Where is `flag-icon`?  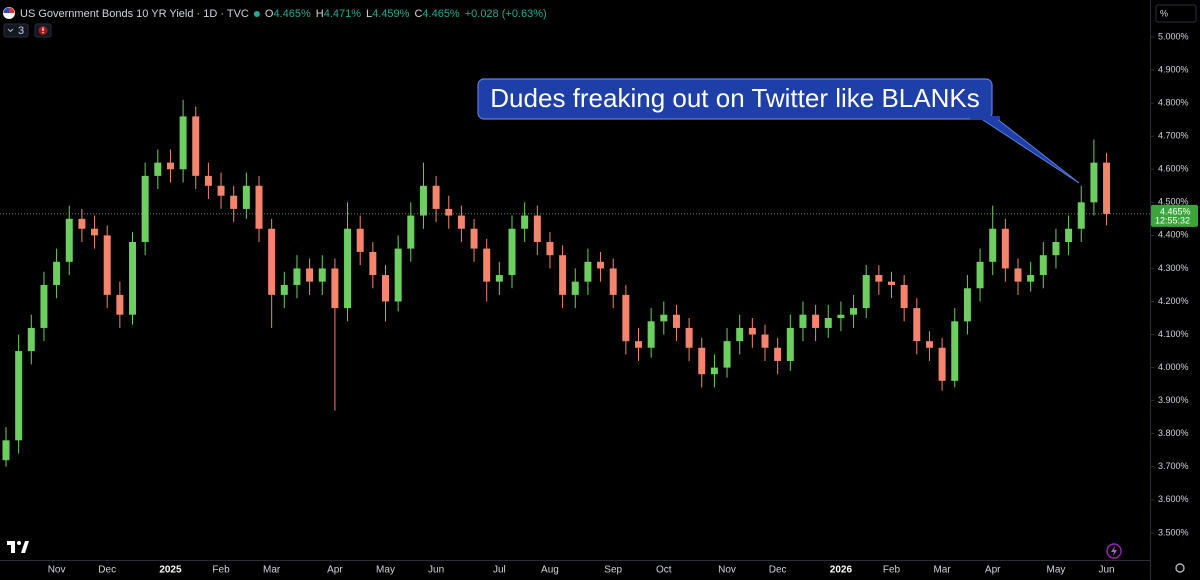 flag-icon is located at coordinates (6, 10).